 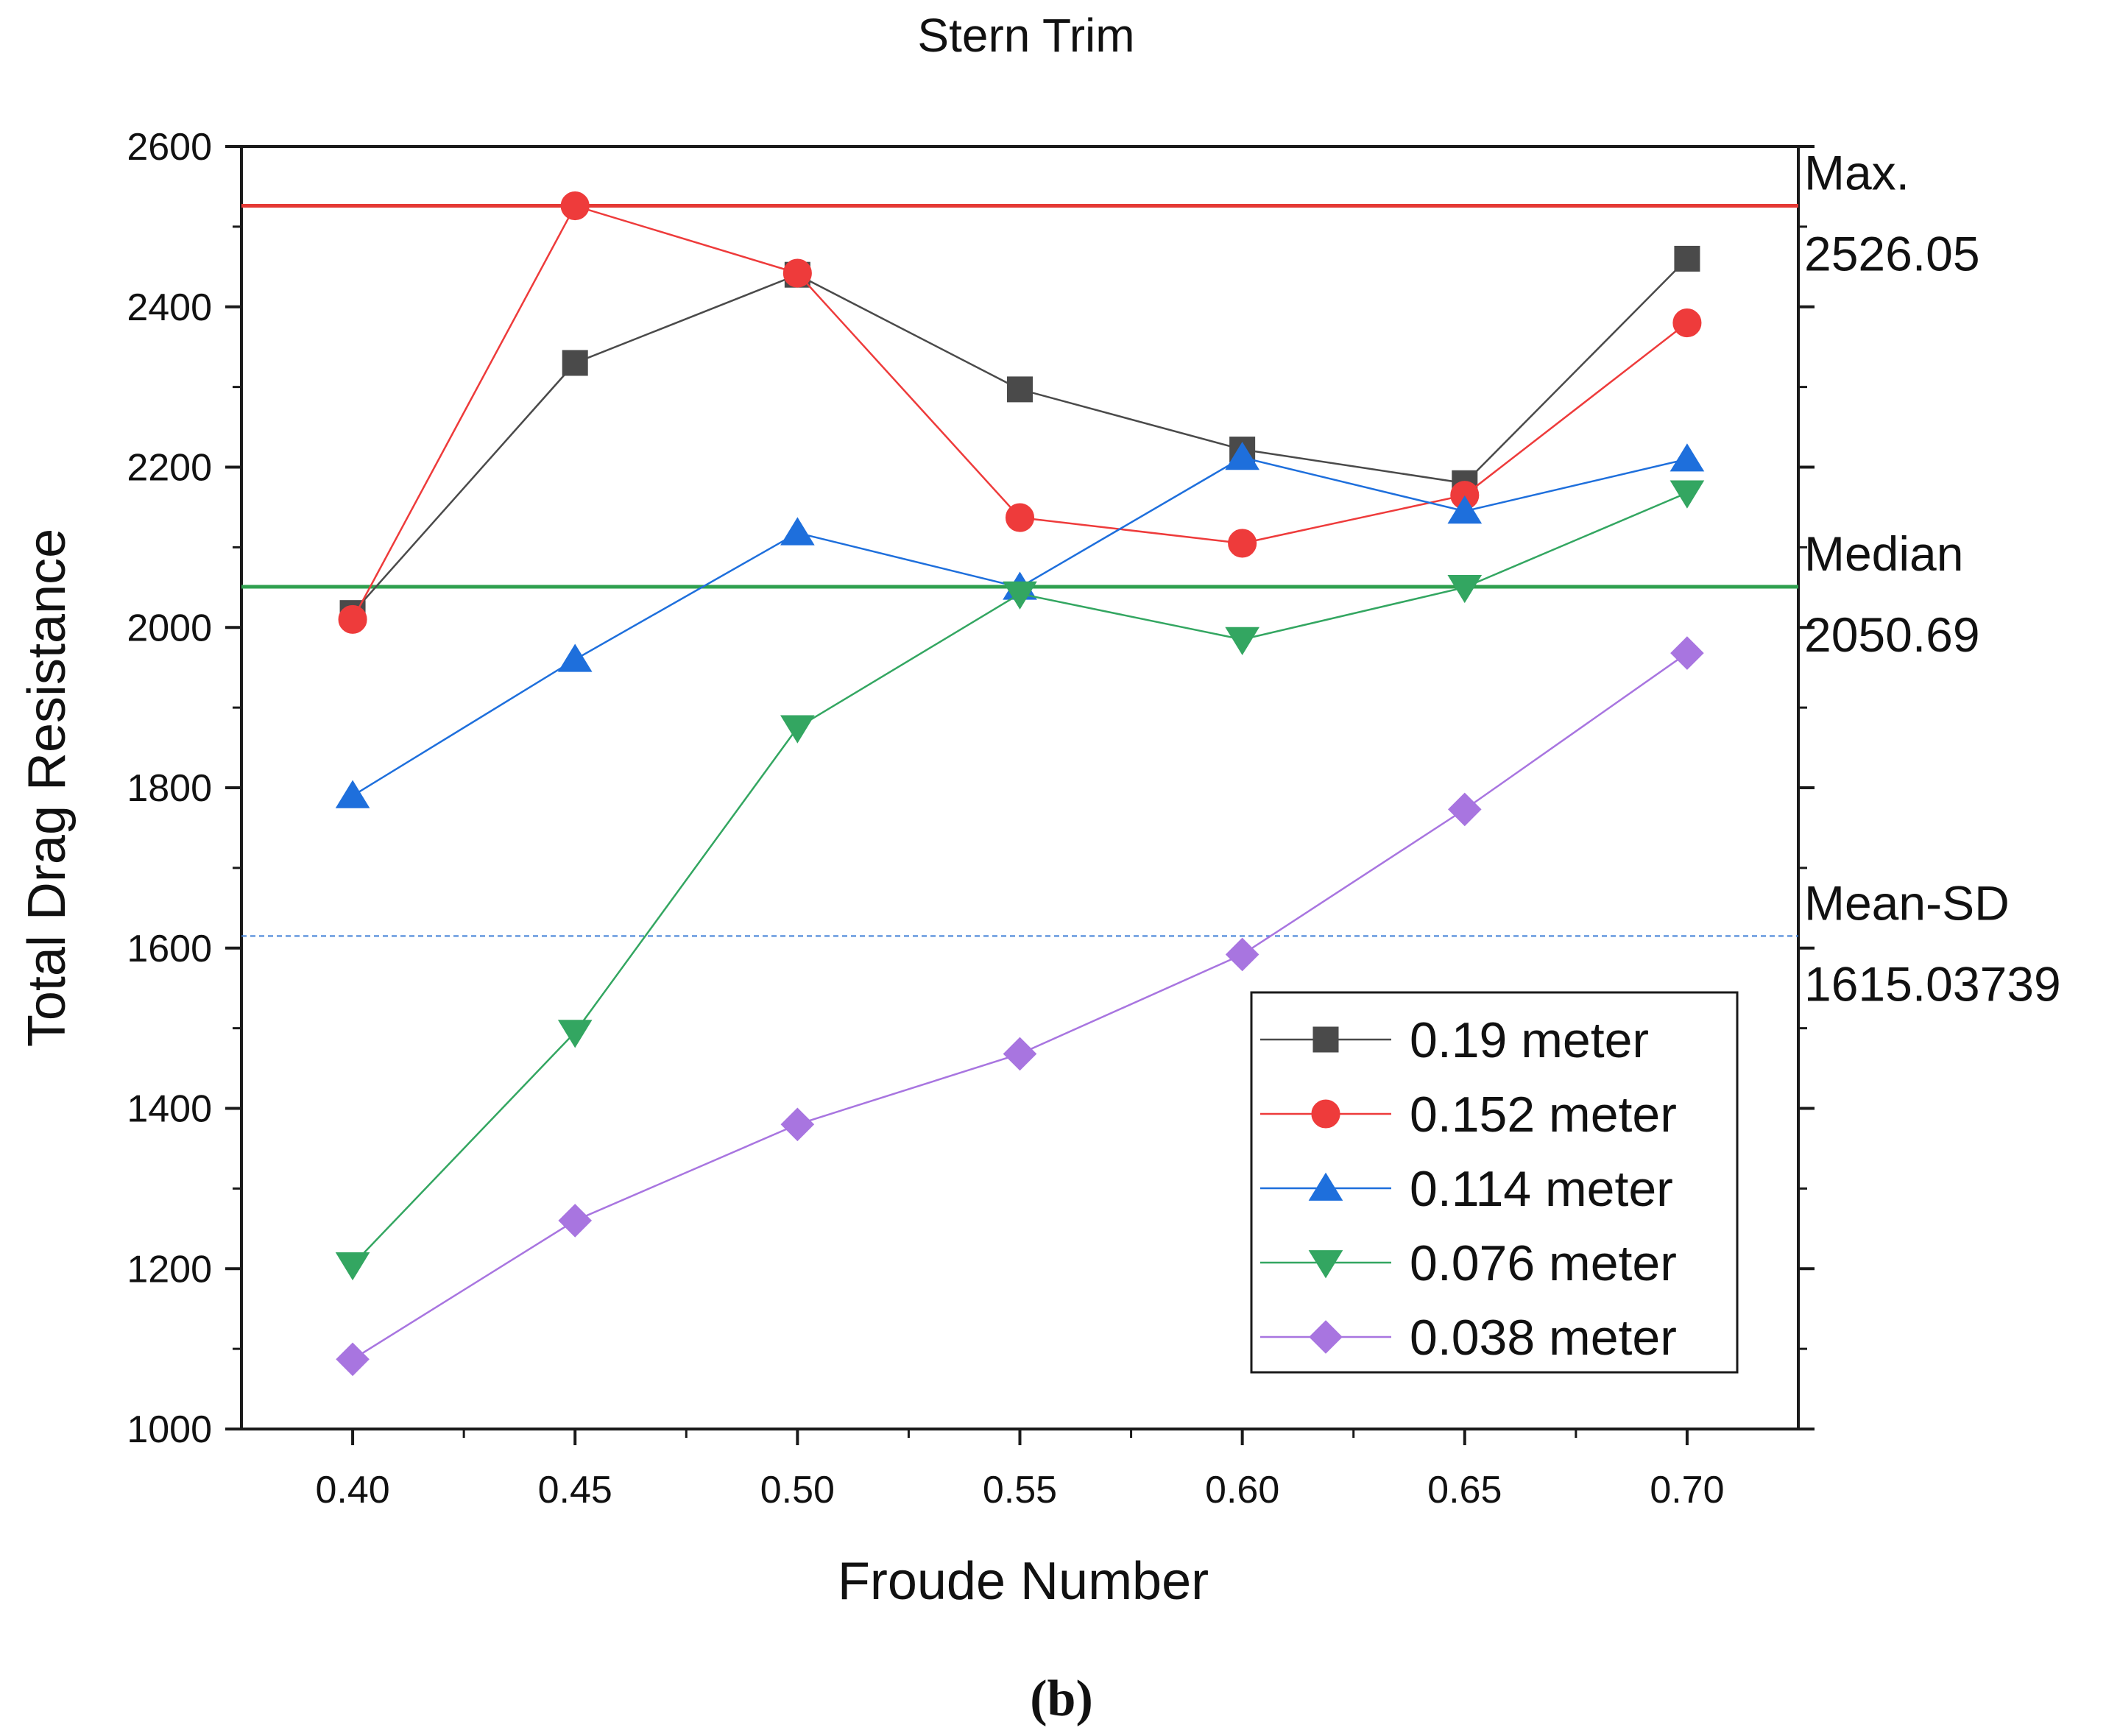 What do you see at coordinates (1464, 1490) in the screenshot?
I see `x-tick-label: 0.65` at bounding box center [1464, 1490].